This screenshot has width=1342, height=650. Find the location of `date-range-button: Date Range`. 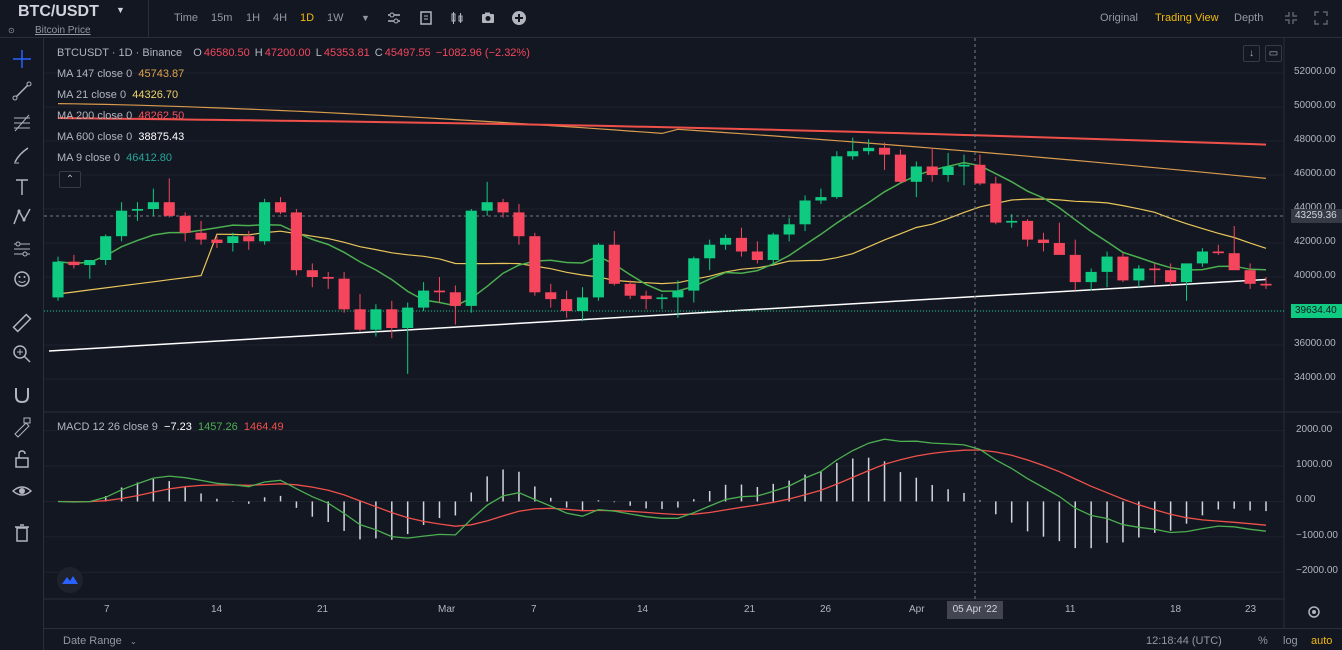

date-range-button: Date Range is located at coordinates (92, 641).